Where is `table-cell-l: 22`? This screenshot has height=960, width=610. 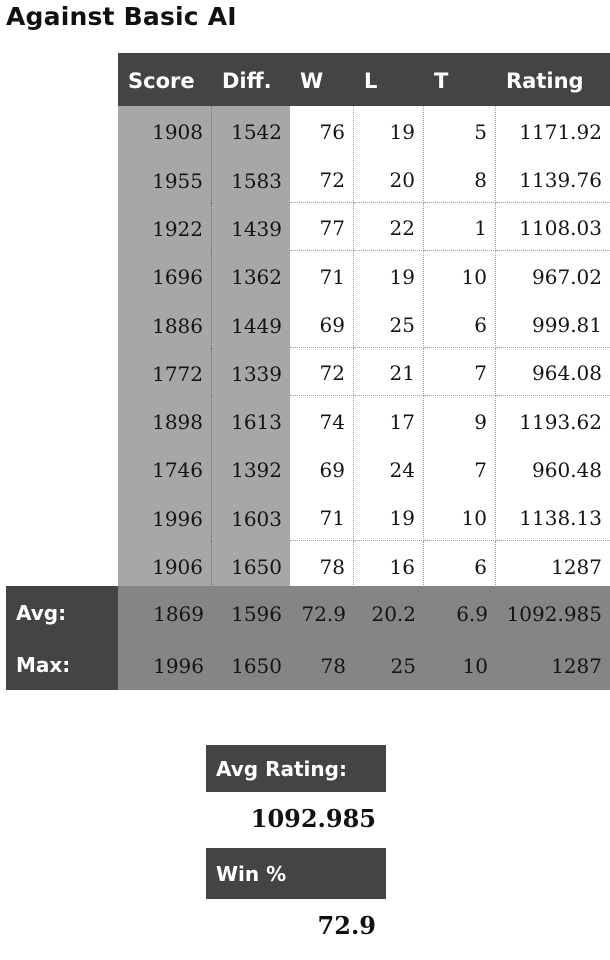 table-cell-l: 22 is located at coordinates (389, 227).